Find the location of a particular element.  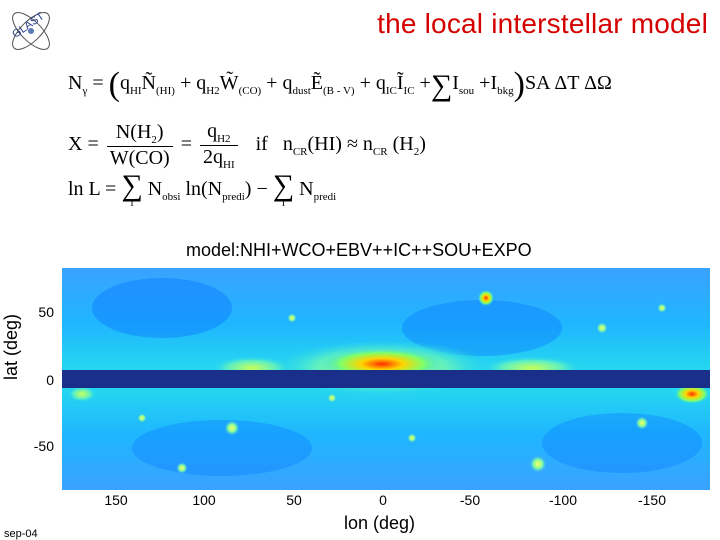

y-axis-label: lat (deg) is located at coordinates (11, 346).